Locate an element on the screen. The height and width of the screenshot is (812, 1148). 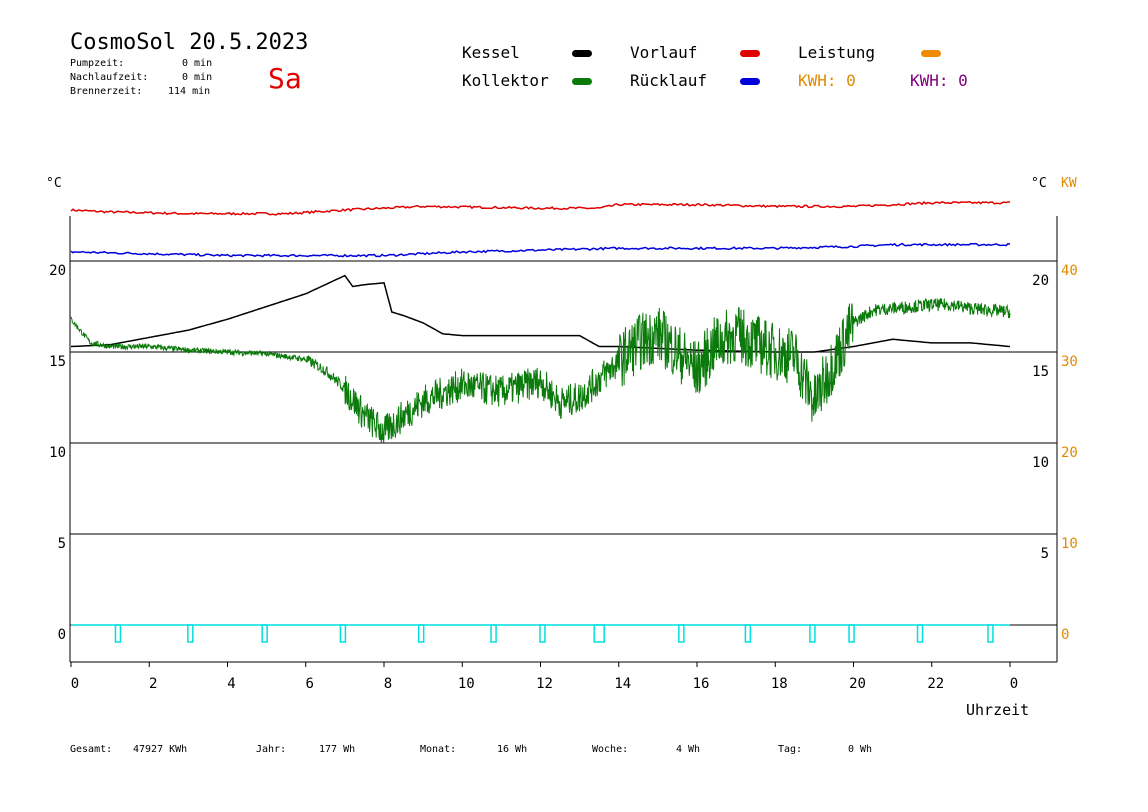
x-tick-label: 2 is located at coordinates (153, 684).